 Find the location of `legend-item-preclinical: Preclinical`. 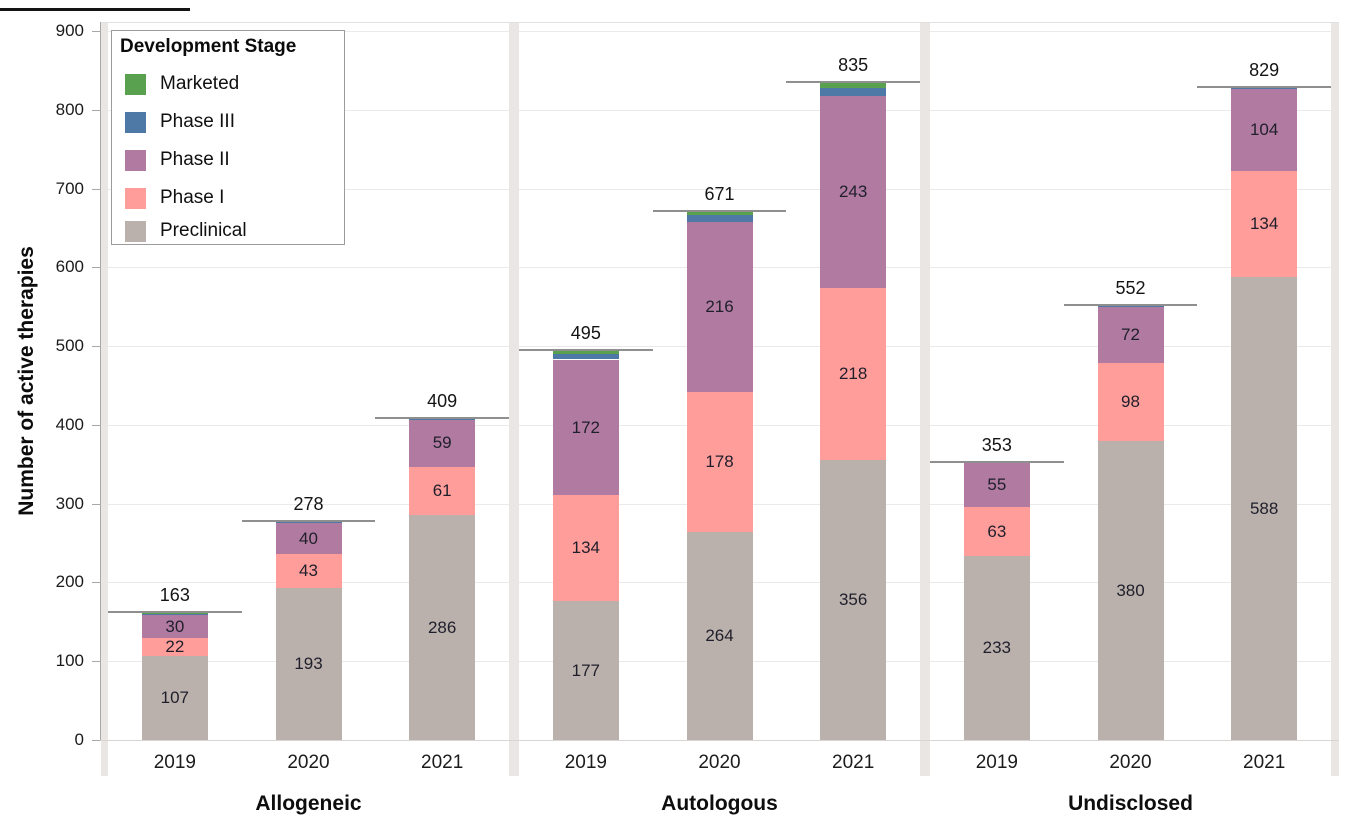

legend-item-preclinical: Preclinical is located at coordinates (186, 231).